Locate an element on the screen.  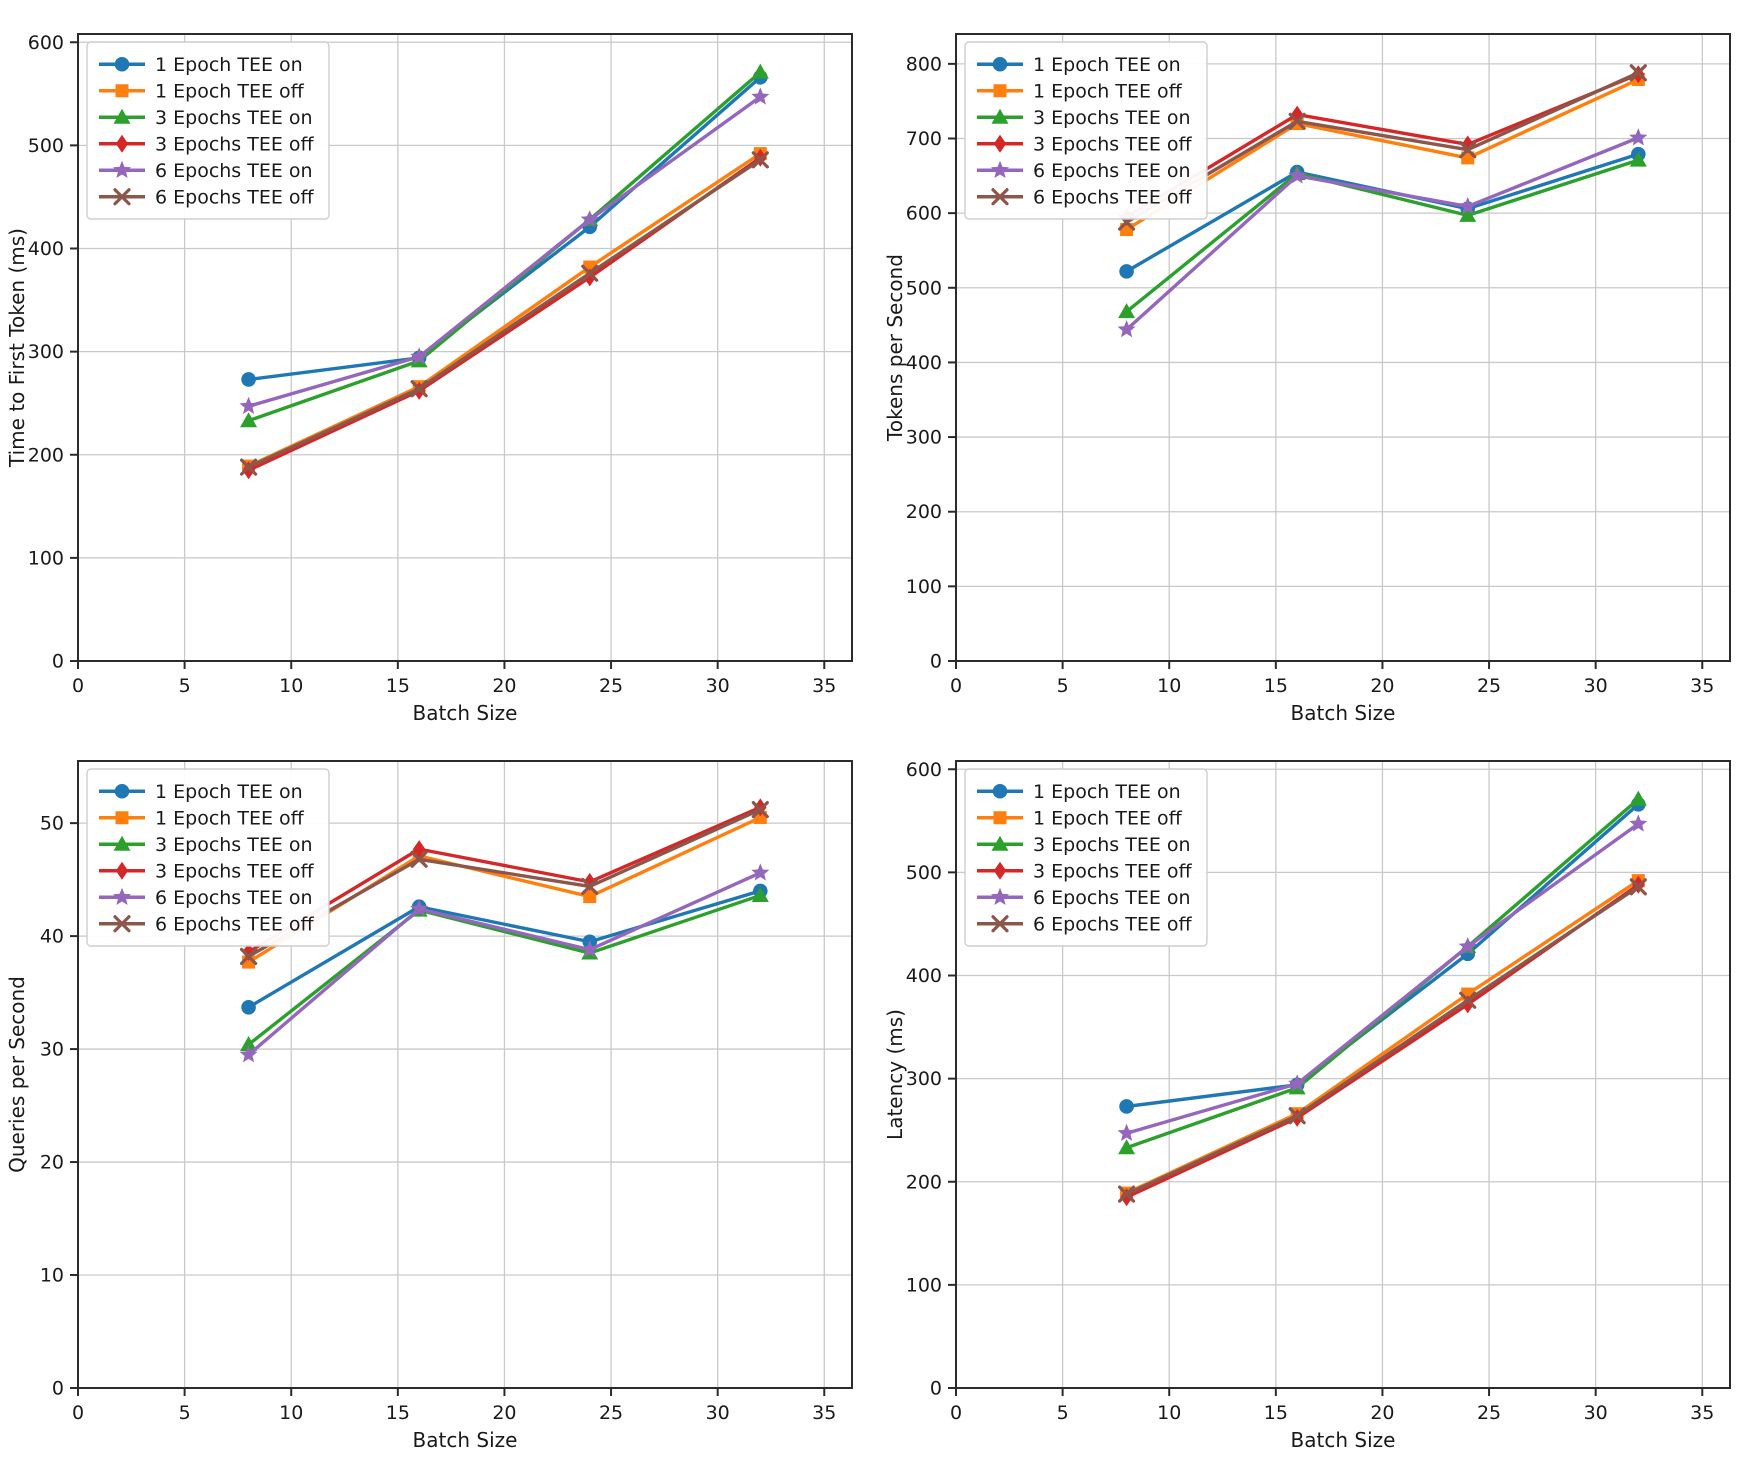
y-axis-label: Tokens per Second is located at coordinates (895, 348).